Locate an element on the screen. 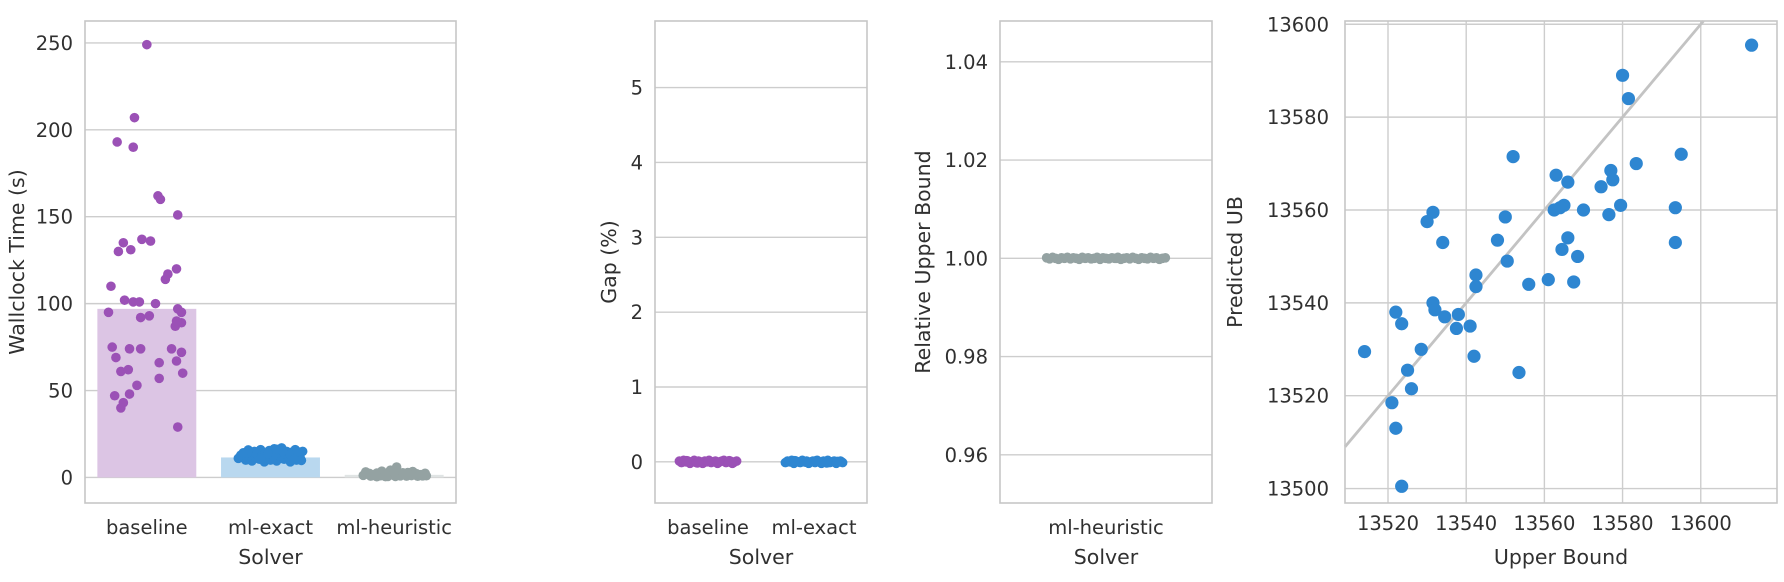 The height and width of the screenshot is (582, 1784). y-axis-label: Predicted UB is located at coordinates (1235, 262).